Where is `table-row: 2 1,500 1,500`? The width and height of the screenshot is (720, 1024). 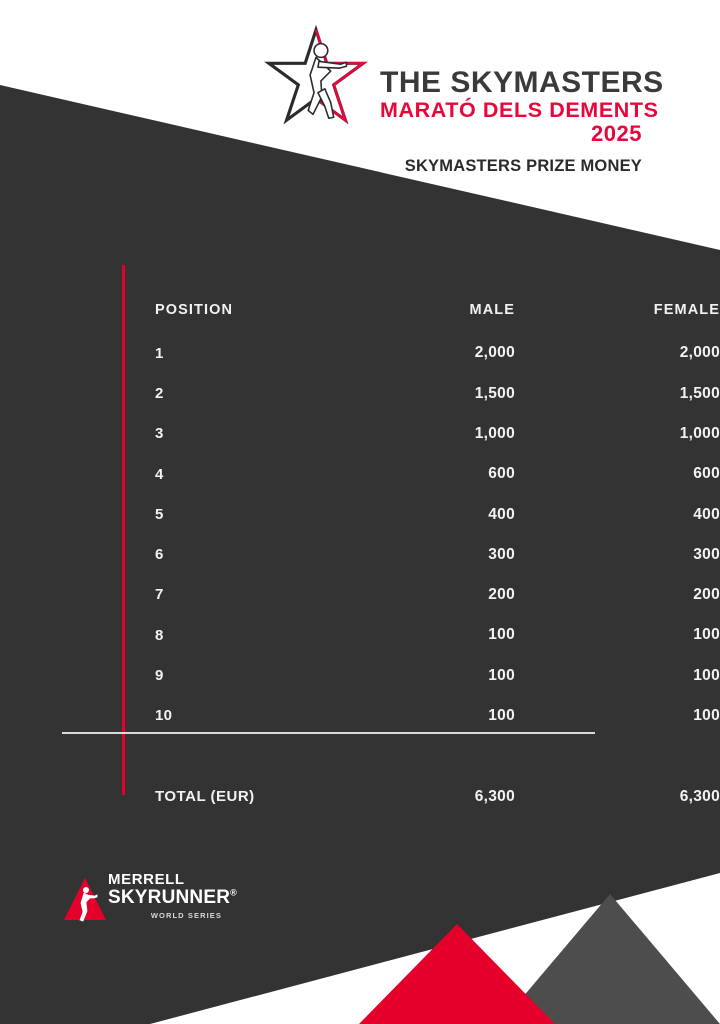 table-row: 2 1,500 1,500 is located at coordinates (360, 393).